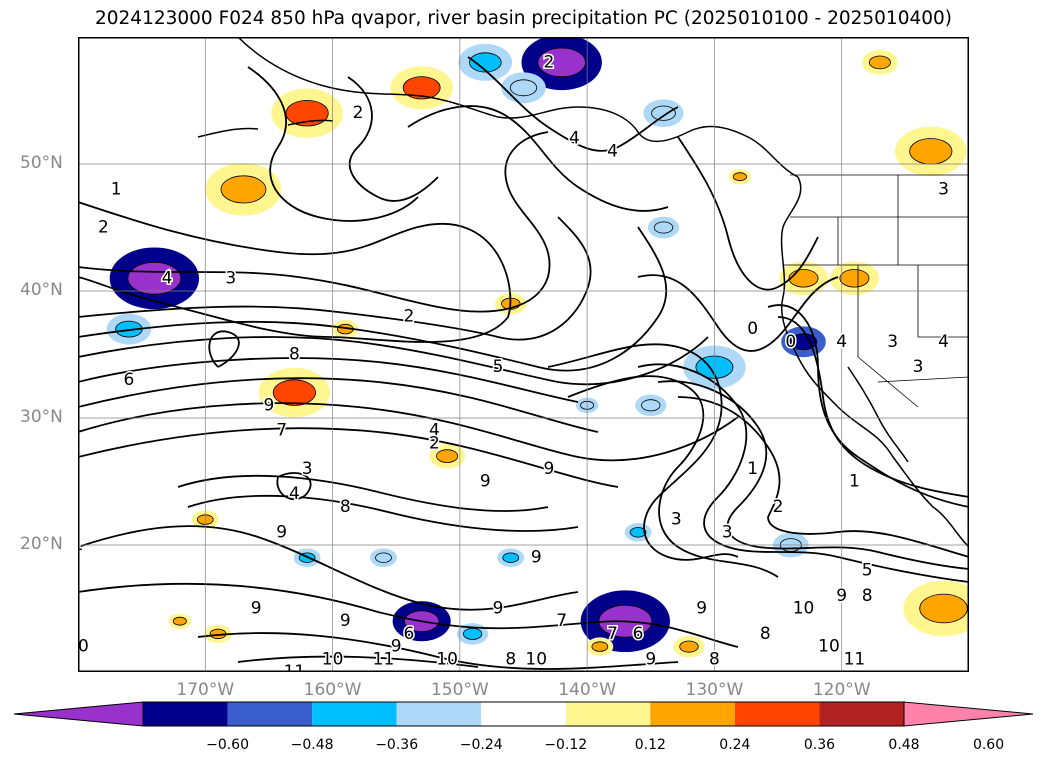  Describe the element at coordinates (265, 128) in the screenshot. I see `coastline-aleutians` at that location.